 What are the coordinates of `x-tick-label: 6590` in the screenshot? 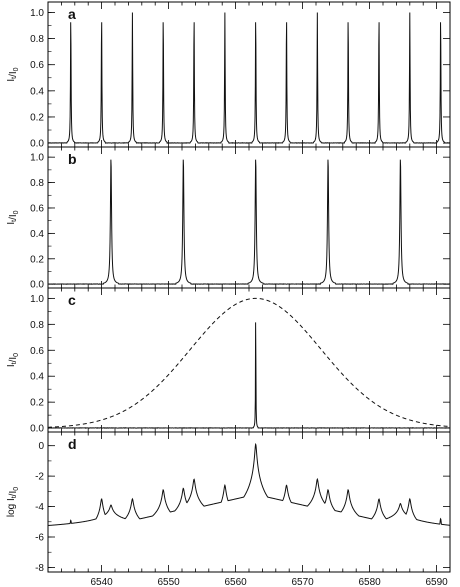 It's located at (436, 582).